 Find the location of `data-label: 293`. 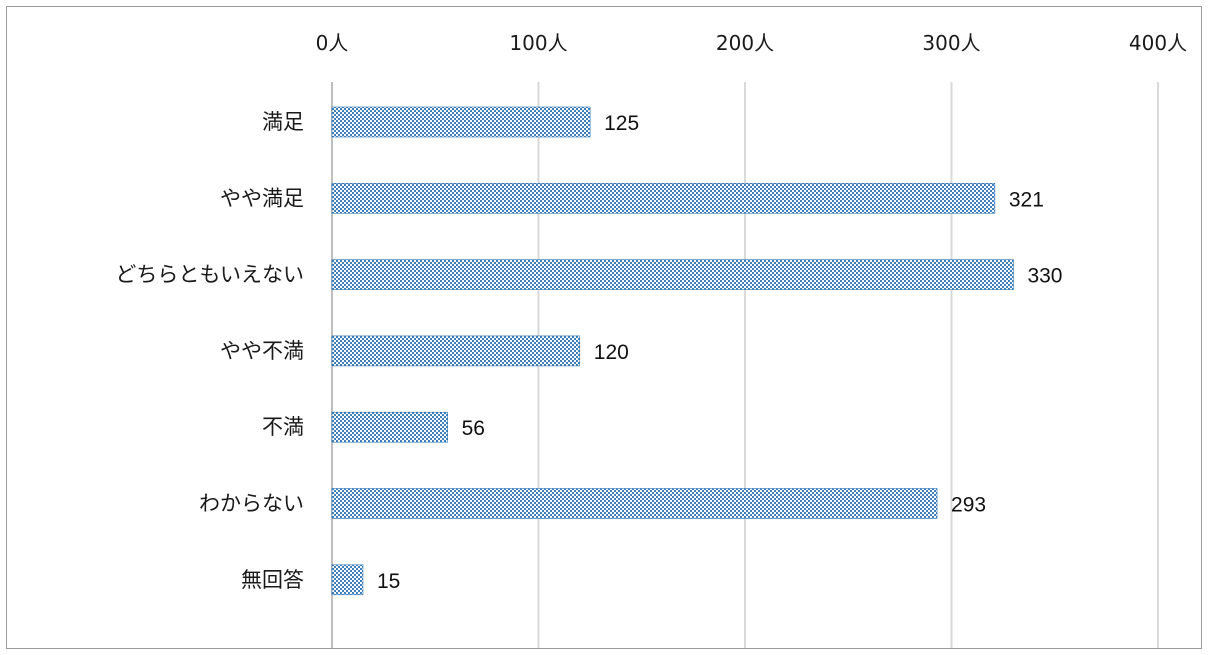

data-label: 293 is located at coordinates (968, 505).